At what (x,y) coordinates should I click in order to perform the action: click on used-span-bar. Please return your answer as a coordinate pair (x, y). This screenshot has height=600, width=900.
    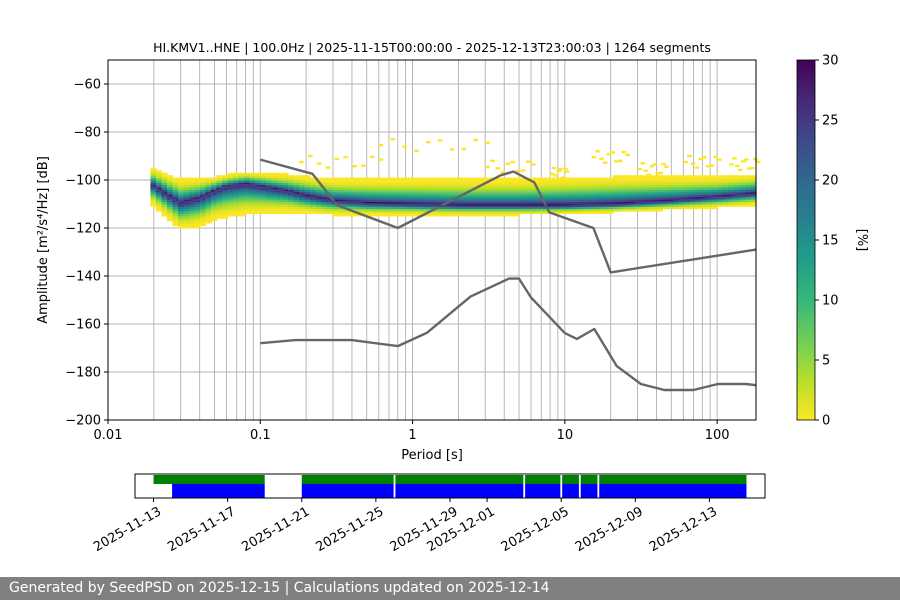
    Looking at the image, I should click on (635, 491).